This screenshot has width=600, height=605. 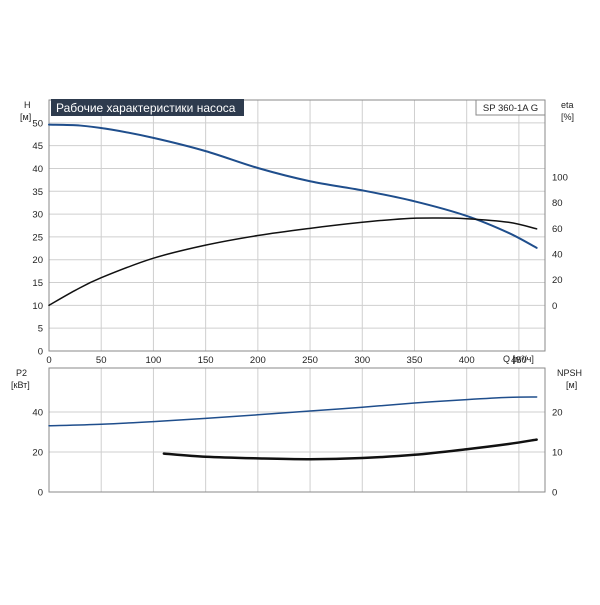 I want to click on head-tick-label: 10, so click(x=37, y=306).